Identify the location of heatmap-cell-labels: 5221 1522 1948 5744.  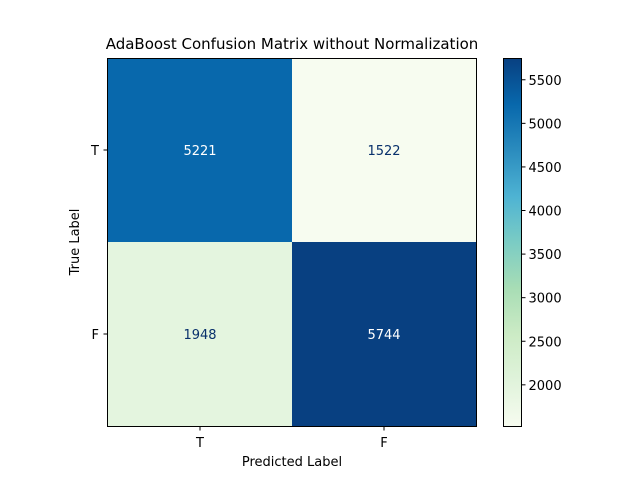
(291, 243).